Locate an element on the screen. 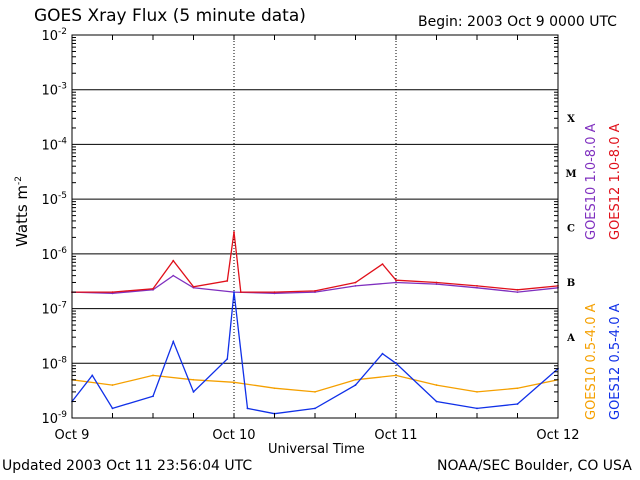 This screenshot has height=480, width=640. y-tick-exponent: -7 is located at coordinates (62, 306).